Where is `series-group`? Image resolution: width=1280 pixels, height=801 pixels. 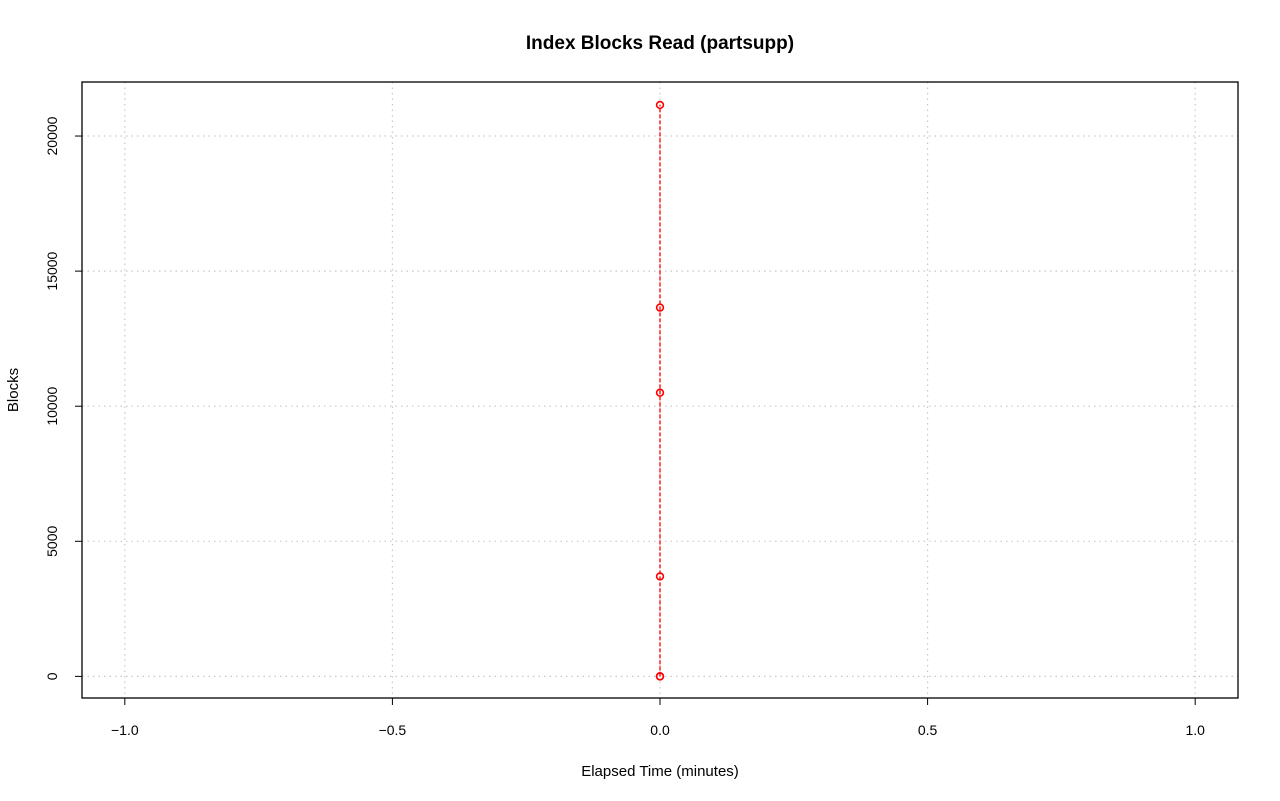 series-group is located at coordinates (660, 390).